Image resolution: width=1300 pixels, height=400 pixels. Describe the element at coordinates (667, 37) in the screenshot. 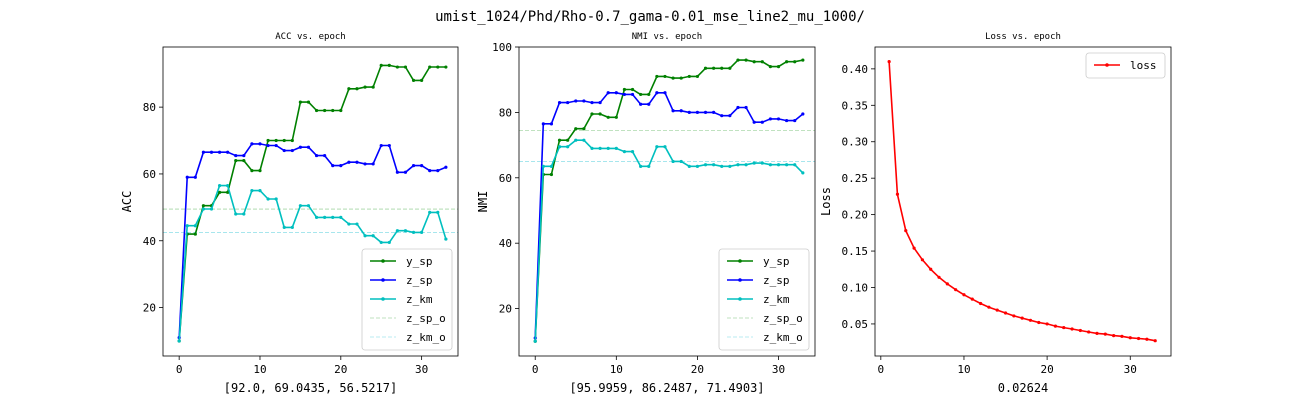

I see `chart-title: NMI vs. epoch` at that location.